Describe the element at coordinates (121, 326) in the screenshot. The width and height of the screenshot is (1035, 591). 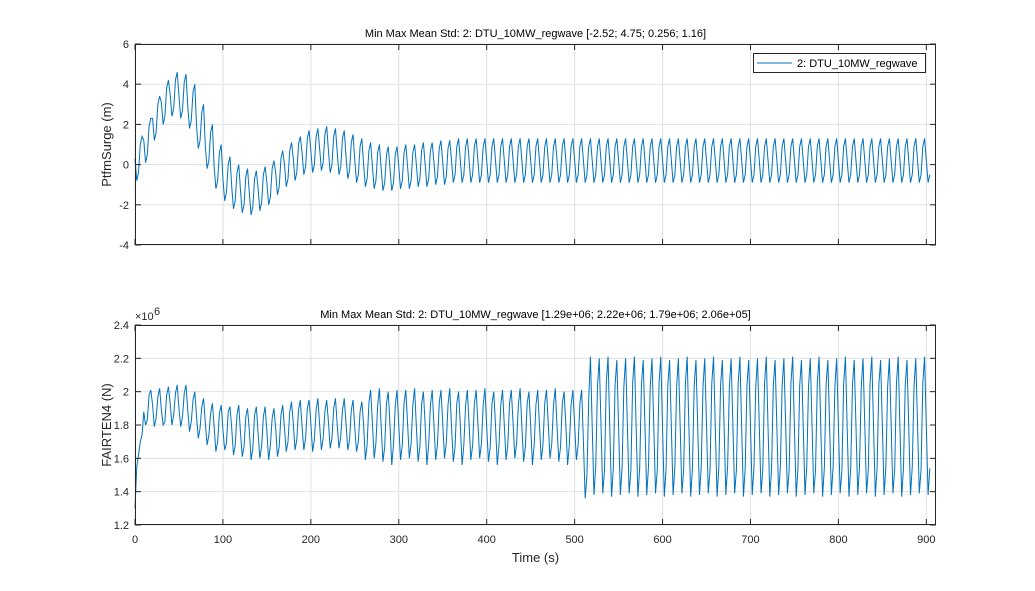
I see `y-tick-label: 2.4` at that location.